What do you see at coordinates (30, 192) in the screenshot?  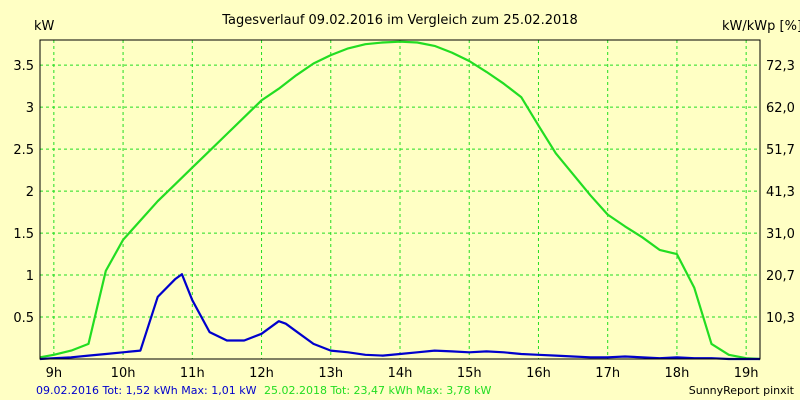 I see `y-tick-label-left: 2` at bounding box center [30, 192].